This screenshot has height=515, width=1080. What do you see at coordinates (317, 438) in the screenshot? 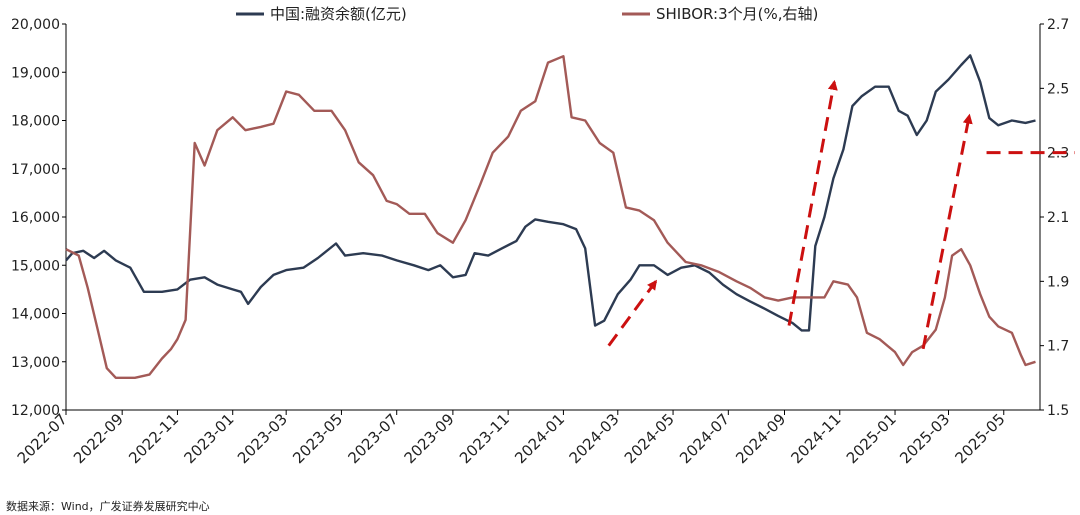
I see `x-tick-label: 2023-05` at bounding box center [317, 438].